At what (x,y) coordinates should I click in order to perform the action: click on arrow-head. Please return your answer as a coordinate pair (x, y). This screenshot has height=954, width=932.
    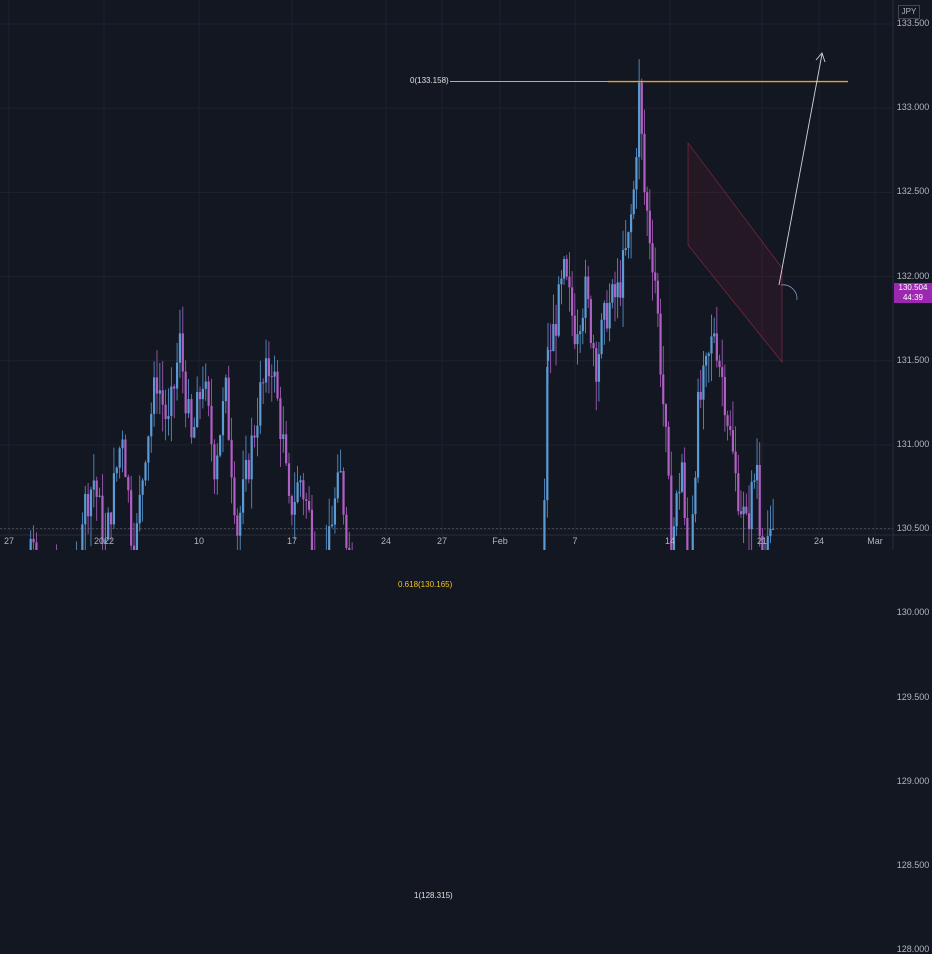
    Looking at the image, I should click on (820, 57).